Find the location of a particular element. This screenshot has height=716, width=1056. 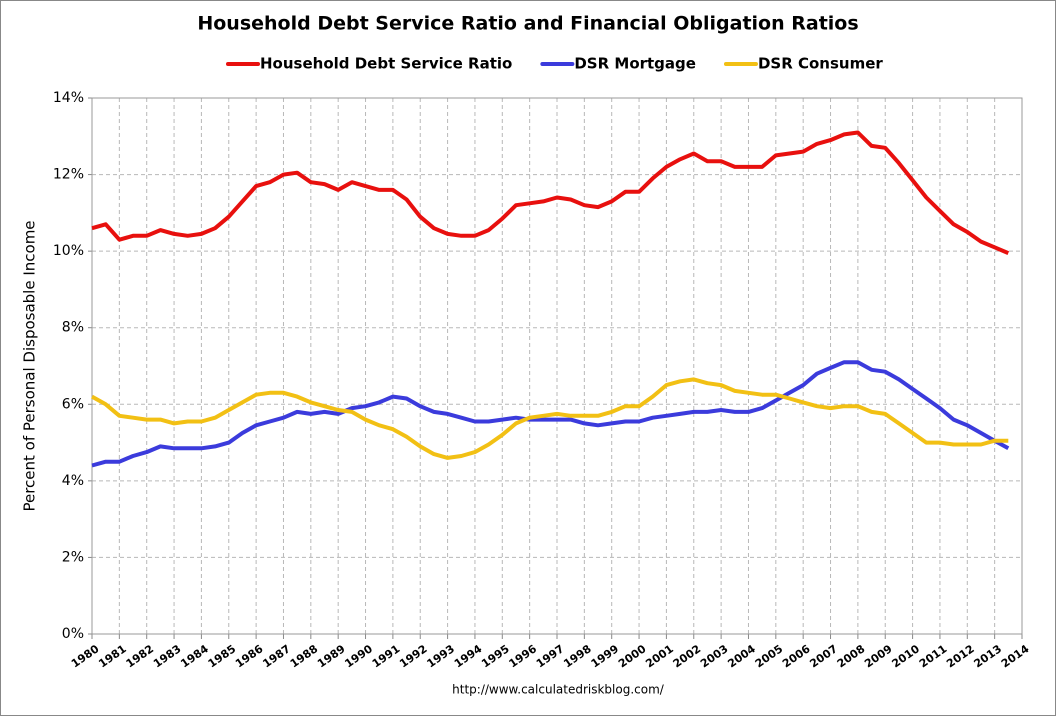

y-tick-label: 8% is located at coordinates (73, 328).